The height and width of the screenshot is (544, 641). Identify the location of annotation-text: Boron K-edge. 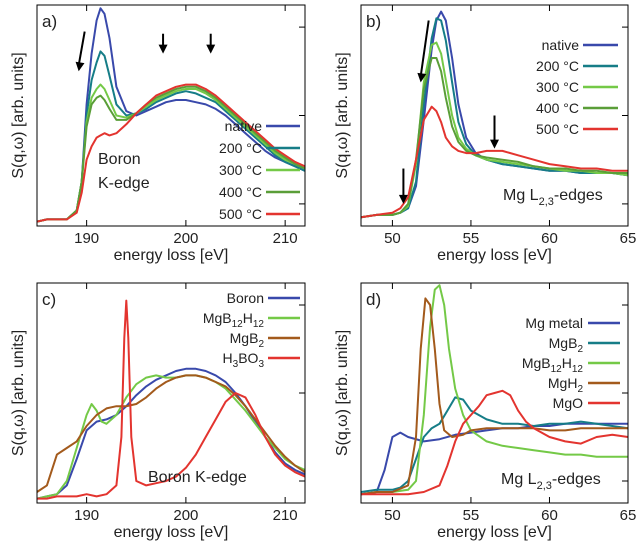
(197, 477).